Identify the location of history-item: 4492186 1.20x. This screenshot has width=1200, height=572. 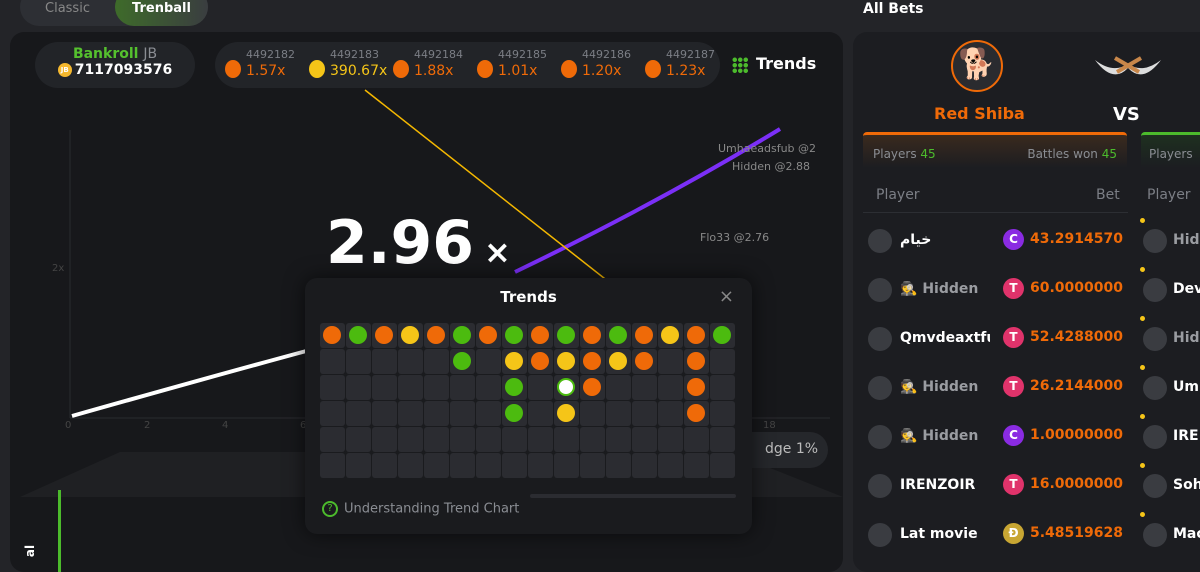
(600, 66).